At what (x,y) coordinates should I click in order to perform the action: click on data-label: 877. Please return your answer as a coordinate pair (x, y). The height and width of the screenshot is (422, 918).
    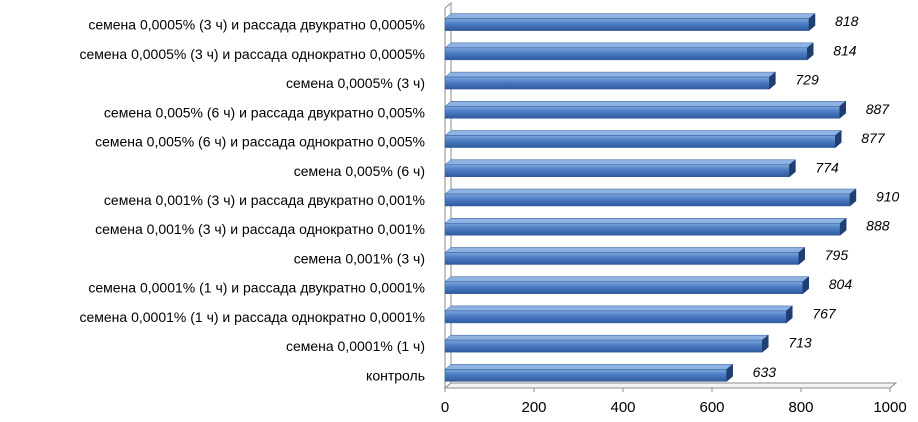
    Looking at the image, I should click on (873, 138).